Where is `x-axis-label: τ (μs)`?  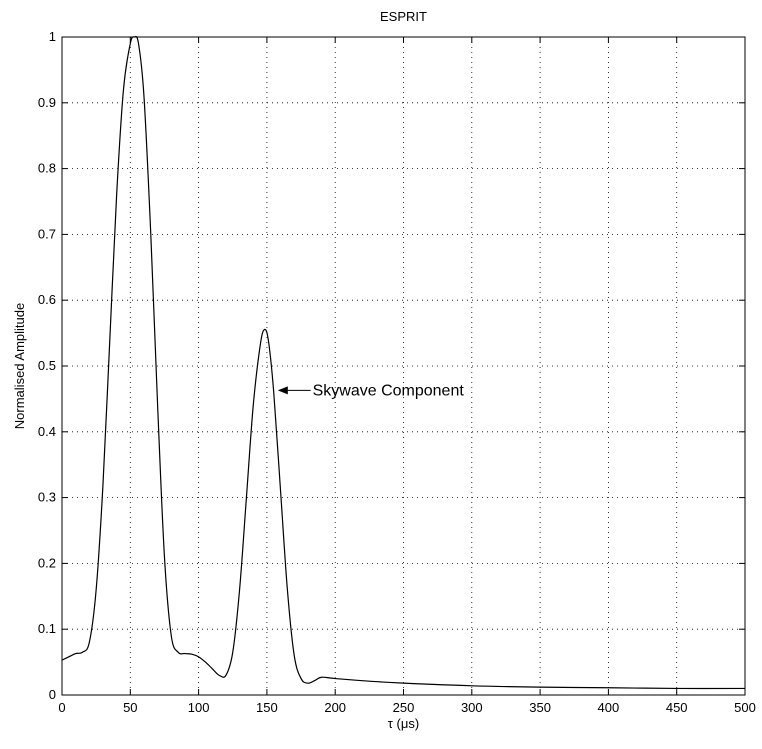 x-axis-label: τ (μs) is located at coordinates (403, 723).